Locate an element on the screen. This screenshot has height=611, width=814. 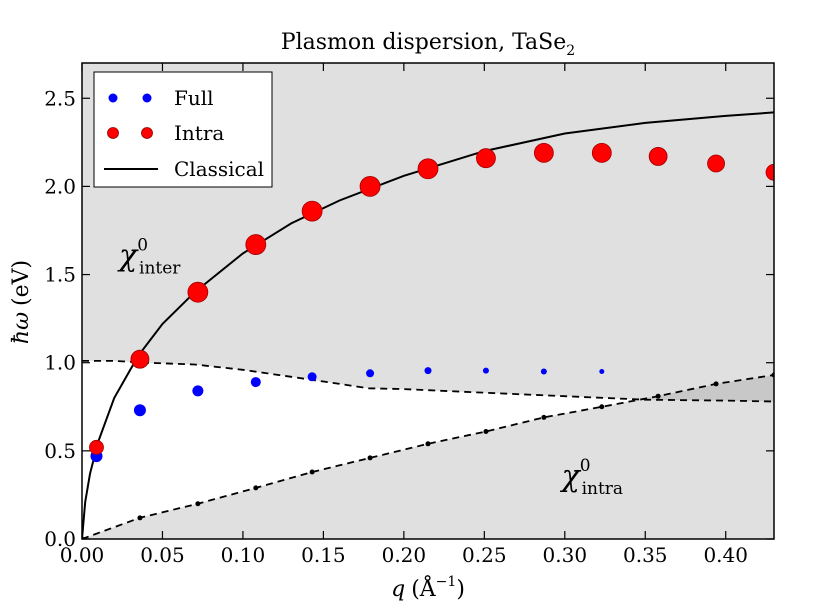
chi-intra-sub: intra is located at coordinates (602, 489).